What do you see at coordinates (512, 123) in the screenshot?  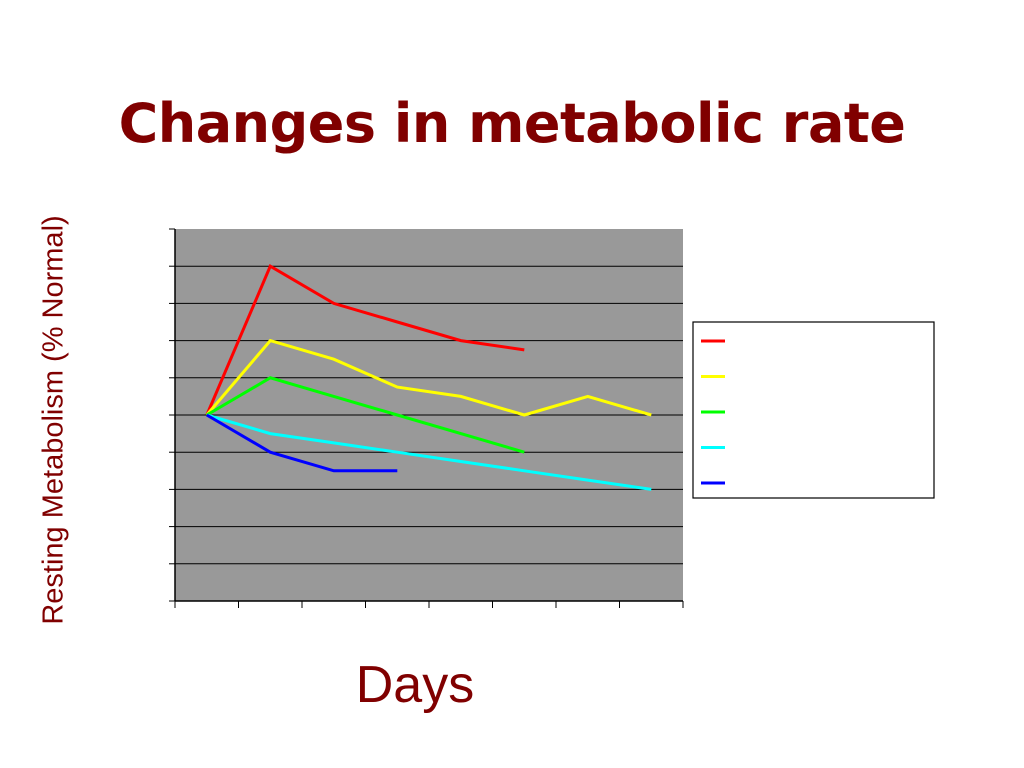 I see `slide-title: Changes in metabolic rate` at bounding box center [512, 123].